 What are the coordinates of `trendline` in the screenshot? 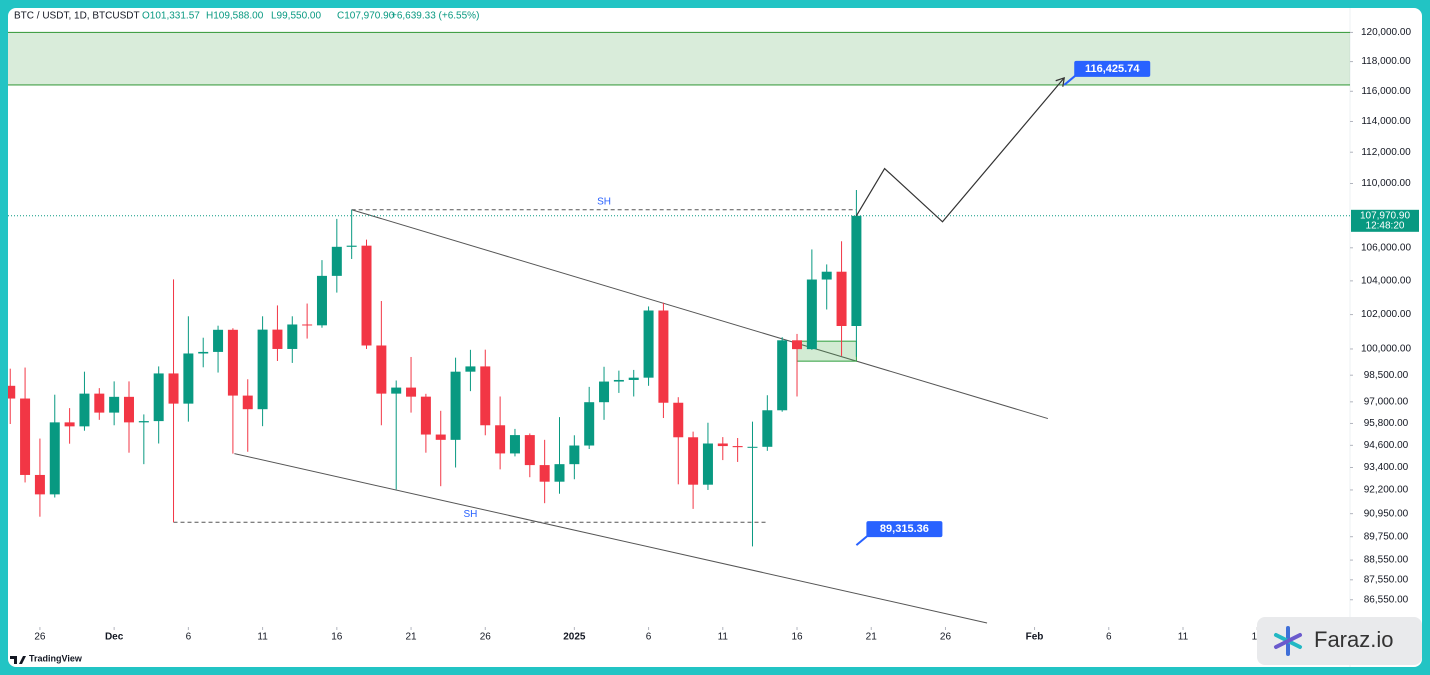 It's located at (611, 538).